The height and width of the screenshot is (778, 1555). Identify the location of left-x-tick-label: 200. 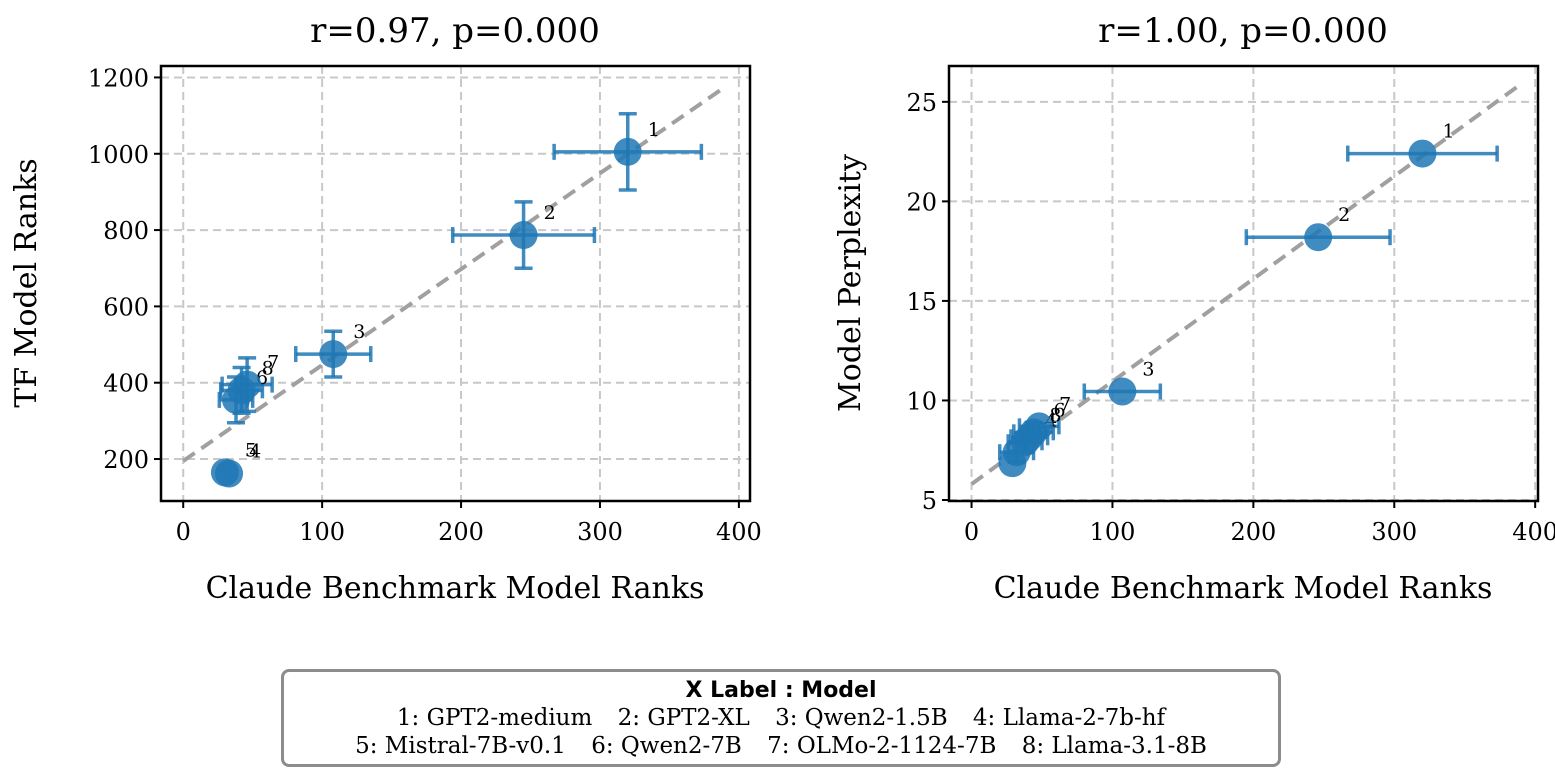
(461, 532).